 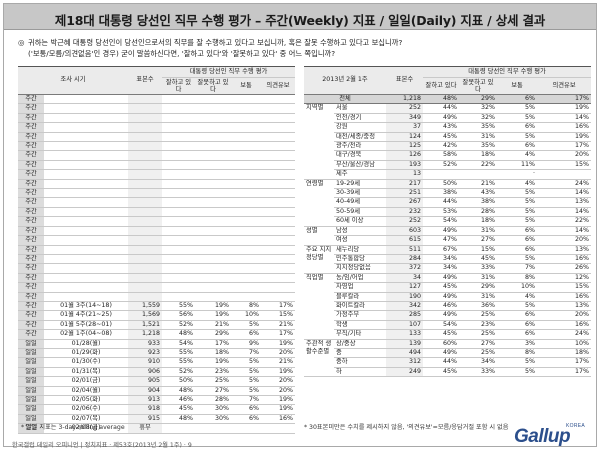 What do you see at coordinates (246, 306) in the screenshot?
I see `mid-pct: 8%` at bounding box center [246, 306].